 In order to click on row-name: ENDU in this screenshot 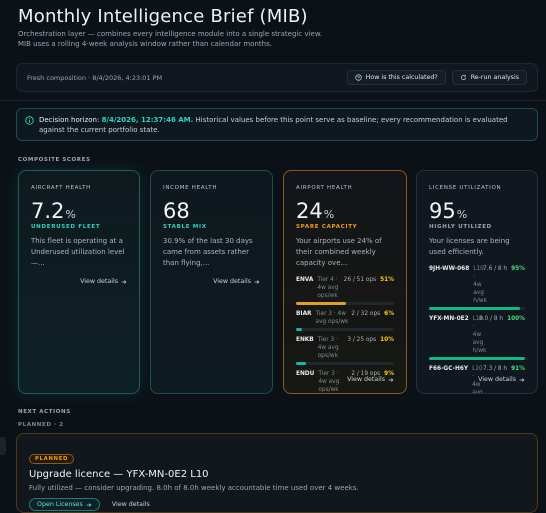, I will do `click(305, 374)`.